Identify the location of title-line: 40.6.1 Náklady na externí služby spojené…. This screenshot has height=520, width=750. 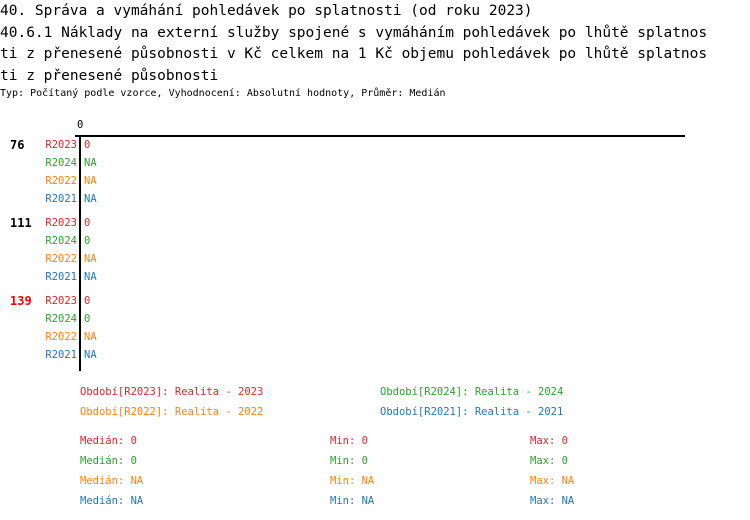
(354, 32).